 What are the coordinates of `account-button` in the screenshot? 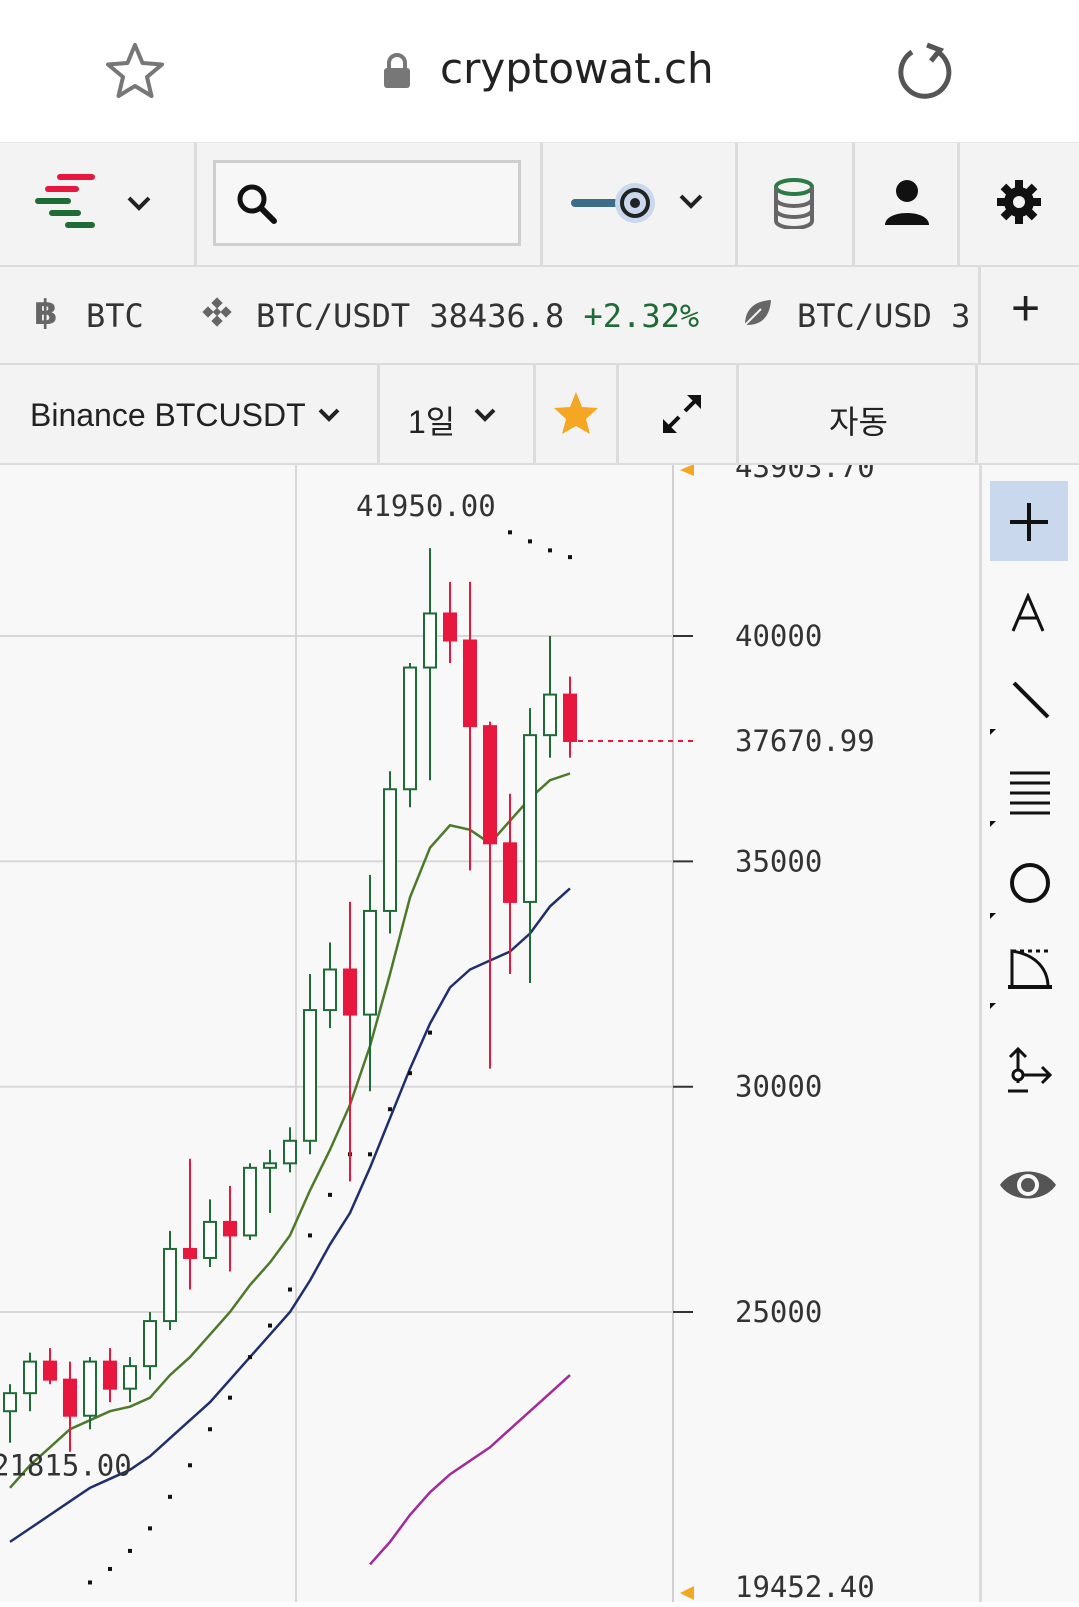 It's located at (906, 204).